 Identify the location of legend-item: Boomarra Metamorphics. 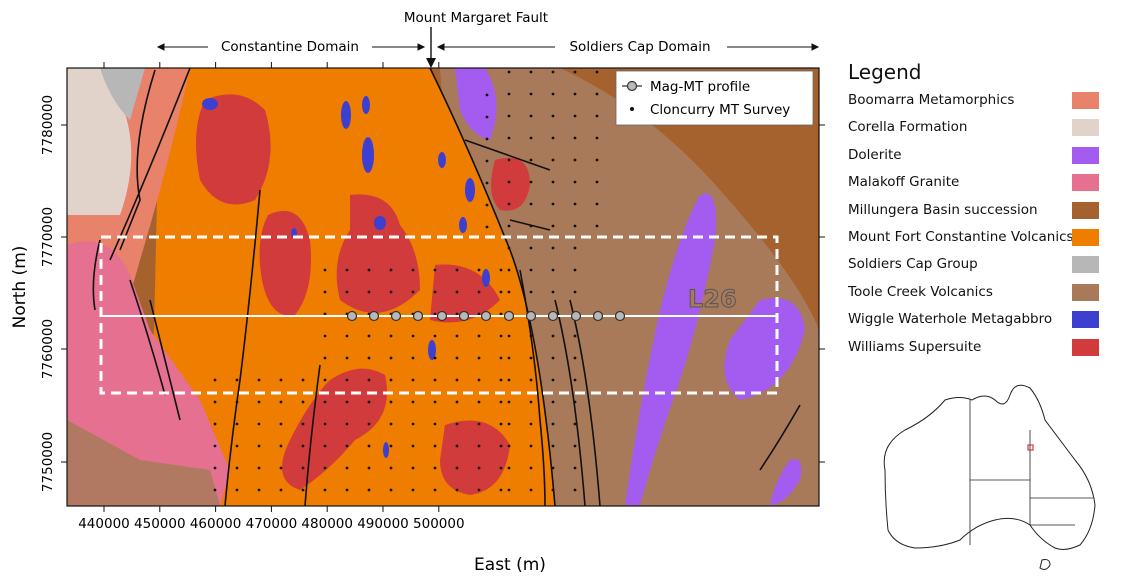
(931, 100).